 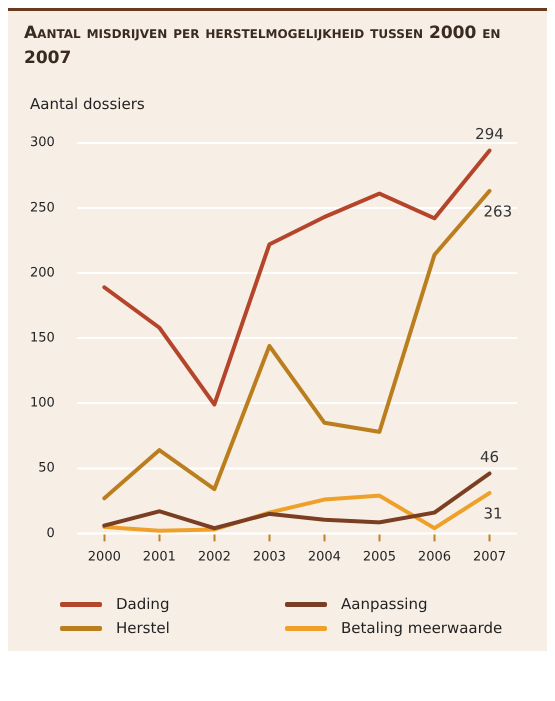 What do you see at coordinates (104, 557) in the screenshot?
I see `x-tick-label: 2000` at bounding box center [104, 557].